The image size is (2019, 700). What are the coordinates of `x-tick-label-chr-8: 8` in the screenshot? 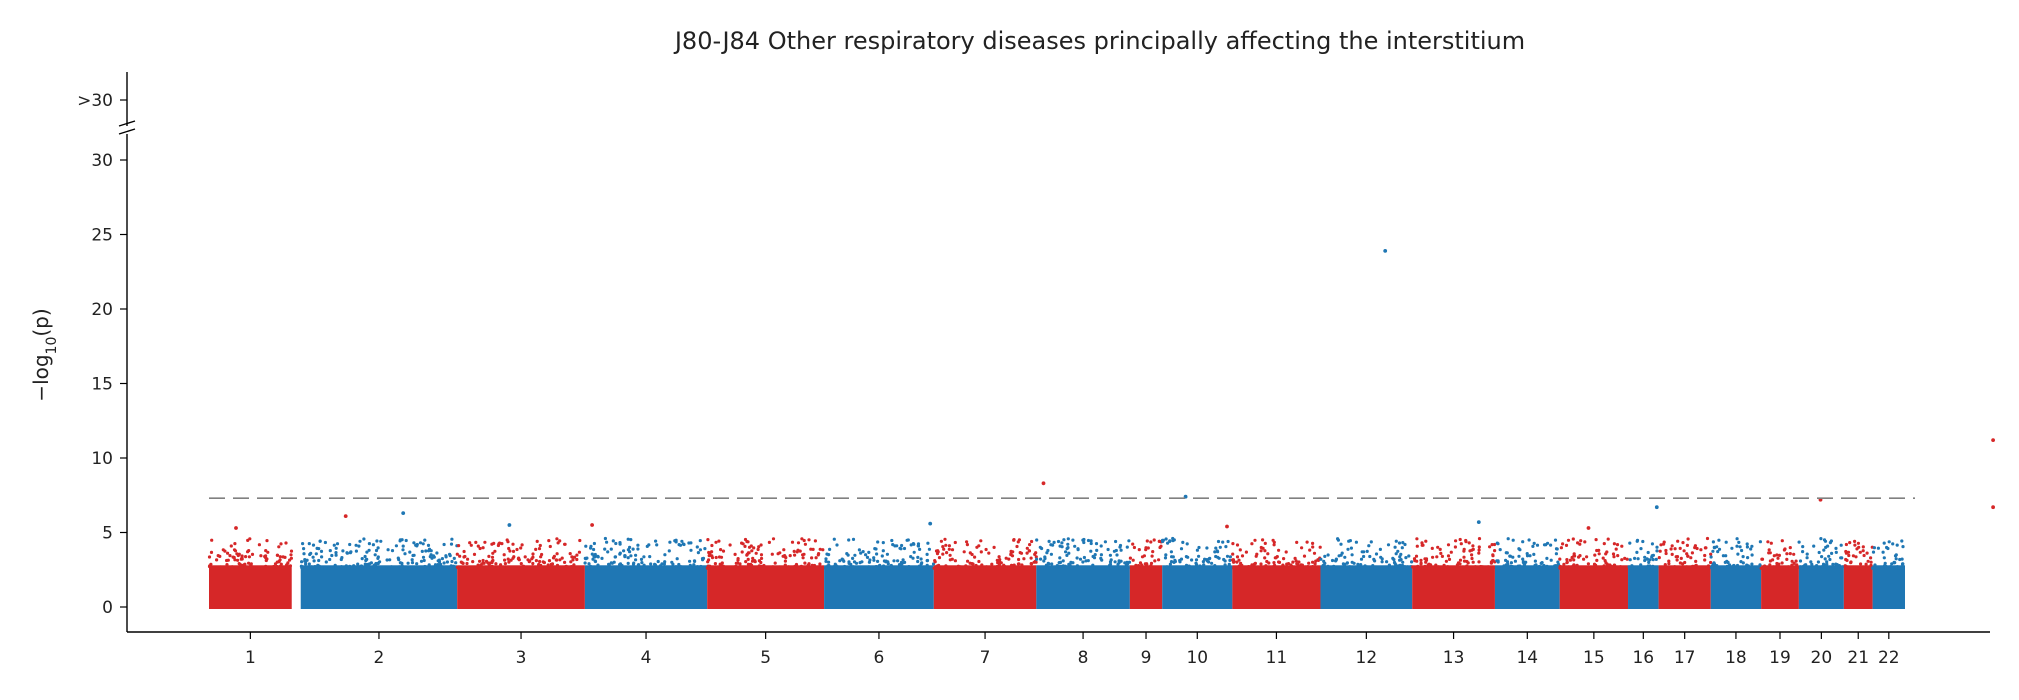 It's located at (1083, 658).